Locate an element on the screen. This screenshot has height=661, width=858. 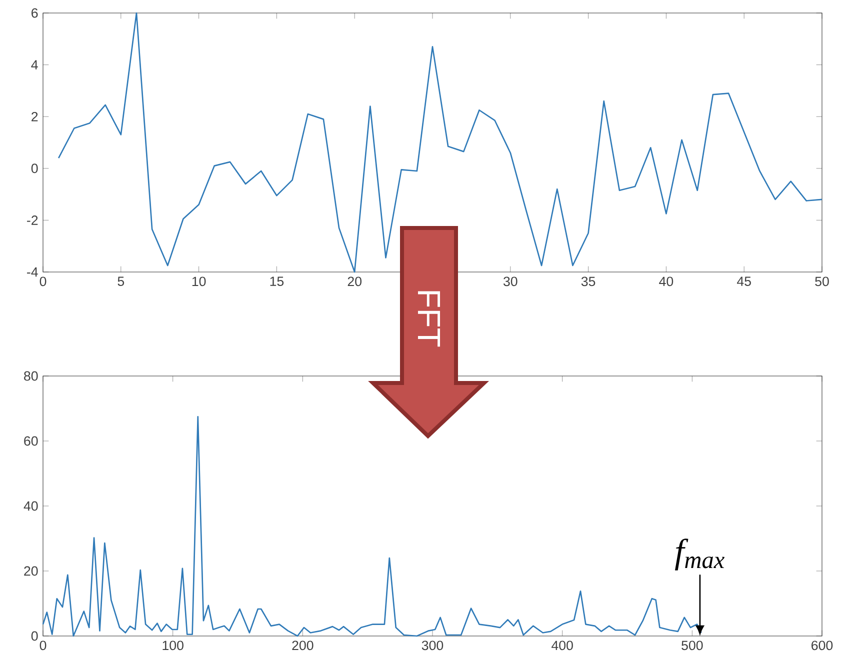
x-tick-label: 300 is located at coordinates (433, 645).